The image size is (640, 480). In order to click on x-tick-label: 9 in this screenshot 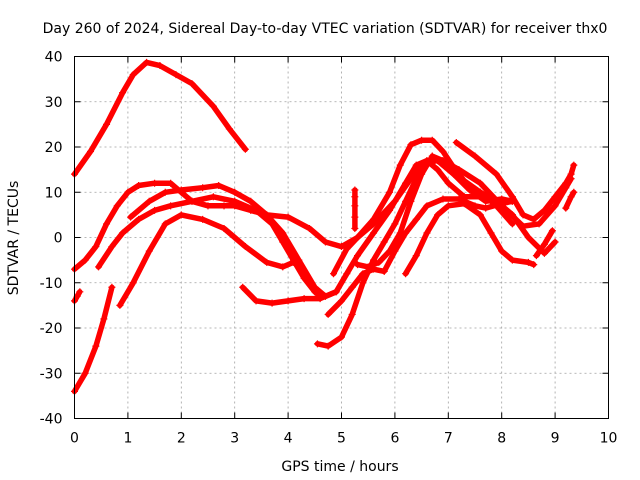, I will do `click(555, 439)`.